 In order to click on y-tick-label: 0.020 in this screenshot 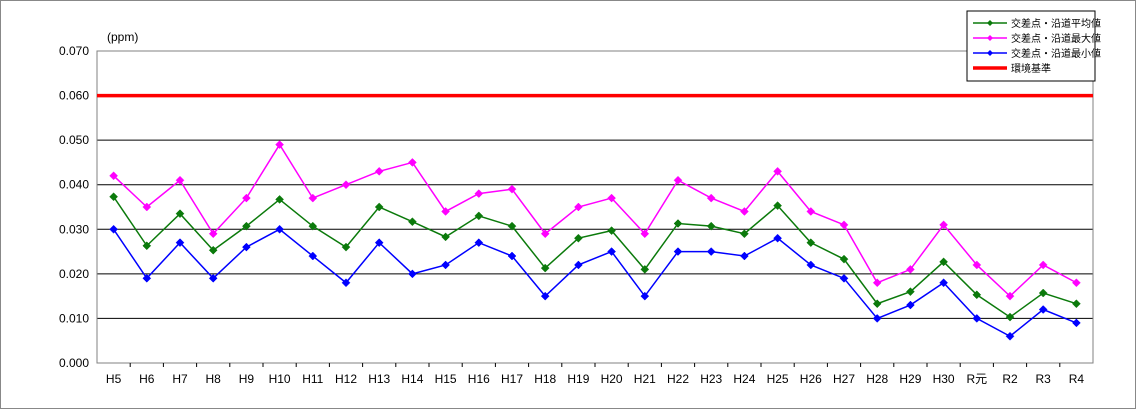, I will do `click(74, 274)`.